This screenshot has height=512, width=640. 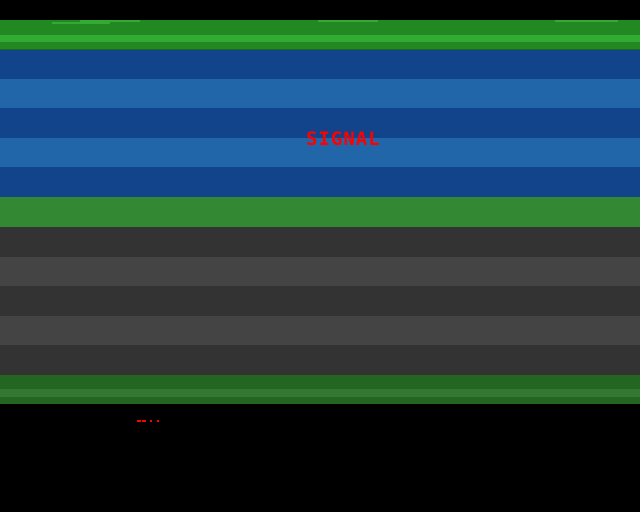 What do you see at coordinates (320, 38) in the screenshot?
I see `top-grass-stripe` at bounding box center [320, 38].